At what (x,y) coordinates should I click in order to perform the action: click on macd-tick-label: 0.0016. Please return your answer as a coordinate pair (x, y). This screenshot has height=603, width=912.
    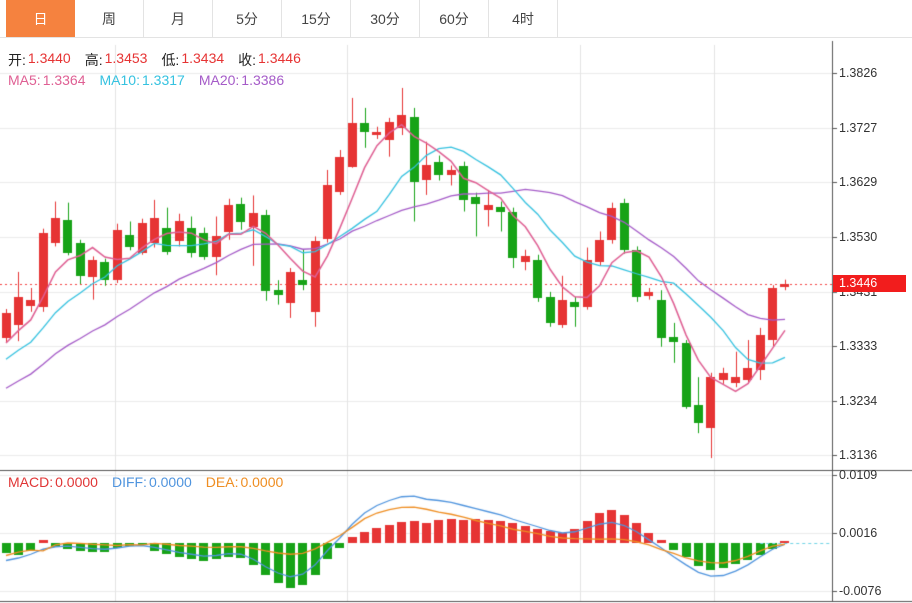
    Looking at the image, I should click on (858, 533).